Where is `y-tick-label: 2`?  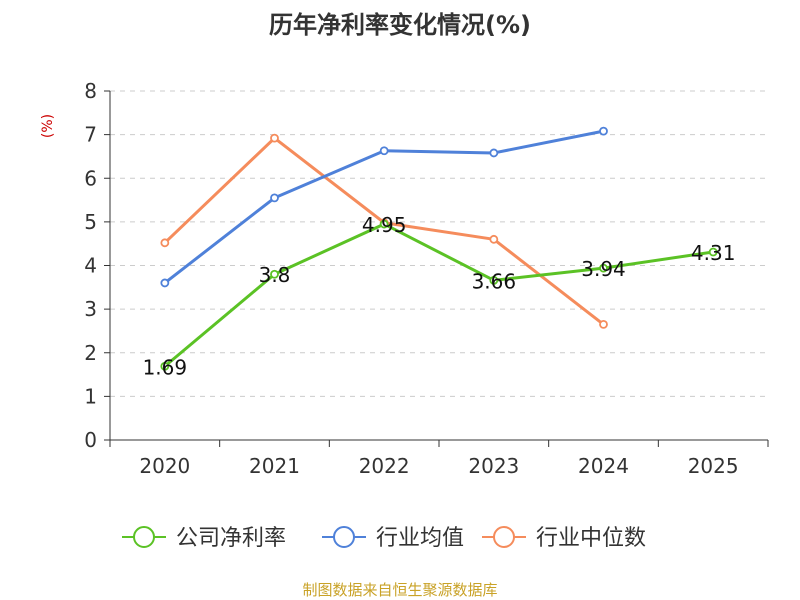
y-tick-label: 2 is located at coordinates (90, 353).